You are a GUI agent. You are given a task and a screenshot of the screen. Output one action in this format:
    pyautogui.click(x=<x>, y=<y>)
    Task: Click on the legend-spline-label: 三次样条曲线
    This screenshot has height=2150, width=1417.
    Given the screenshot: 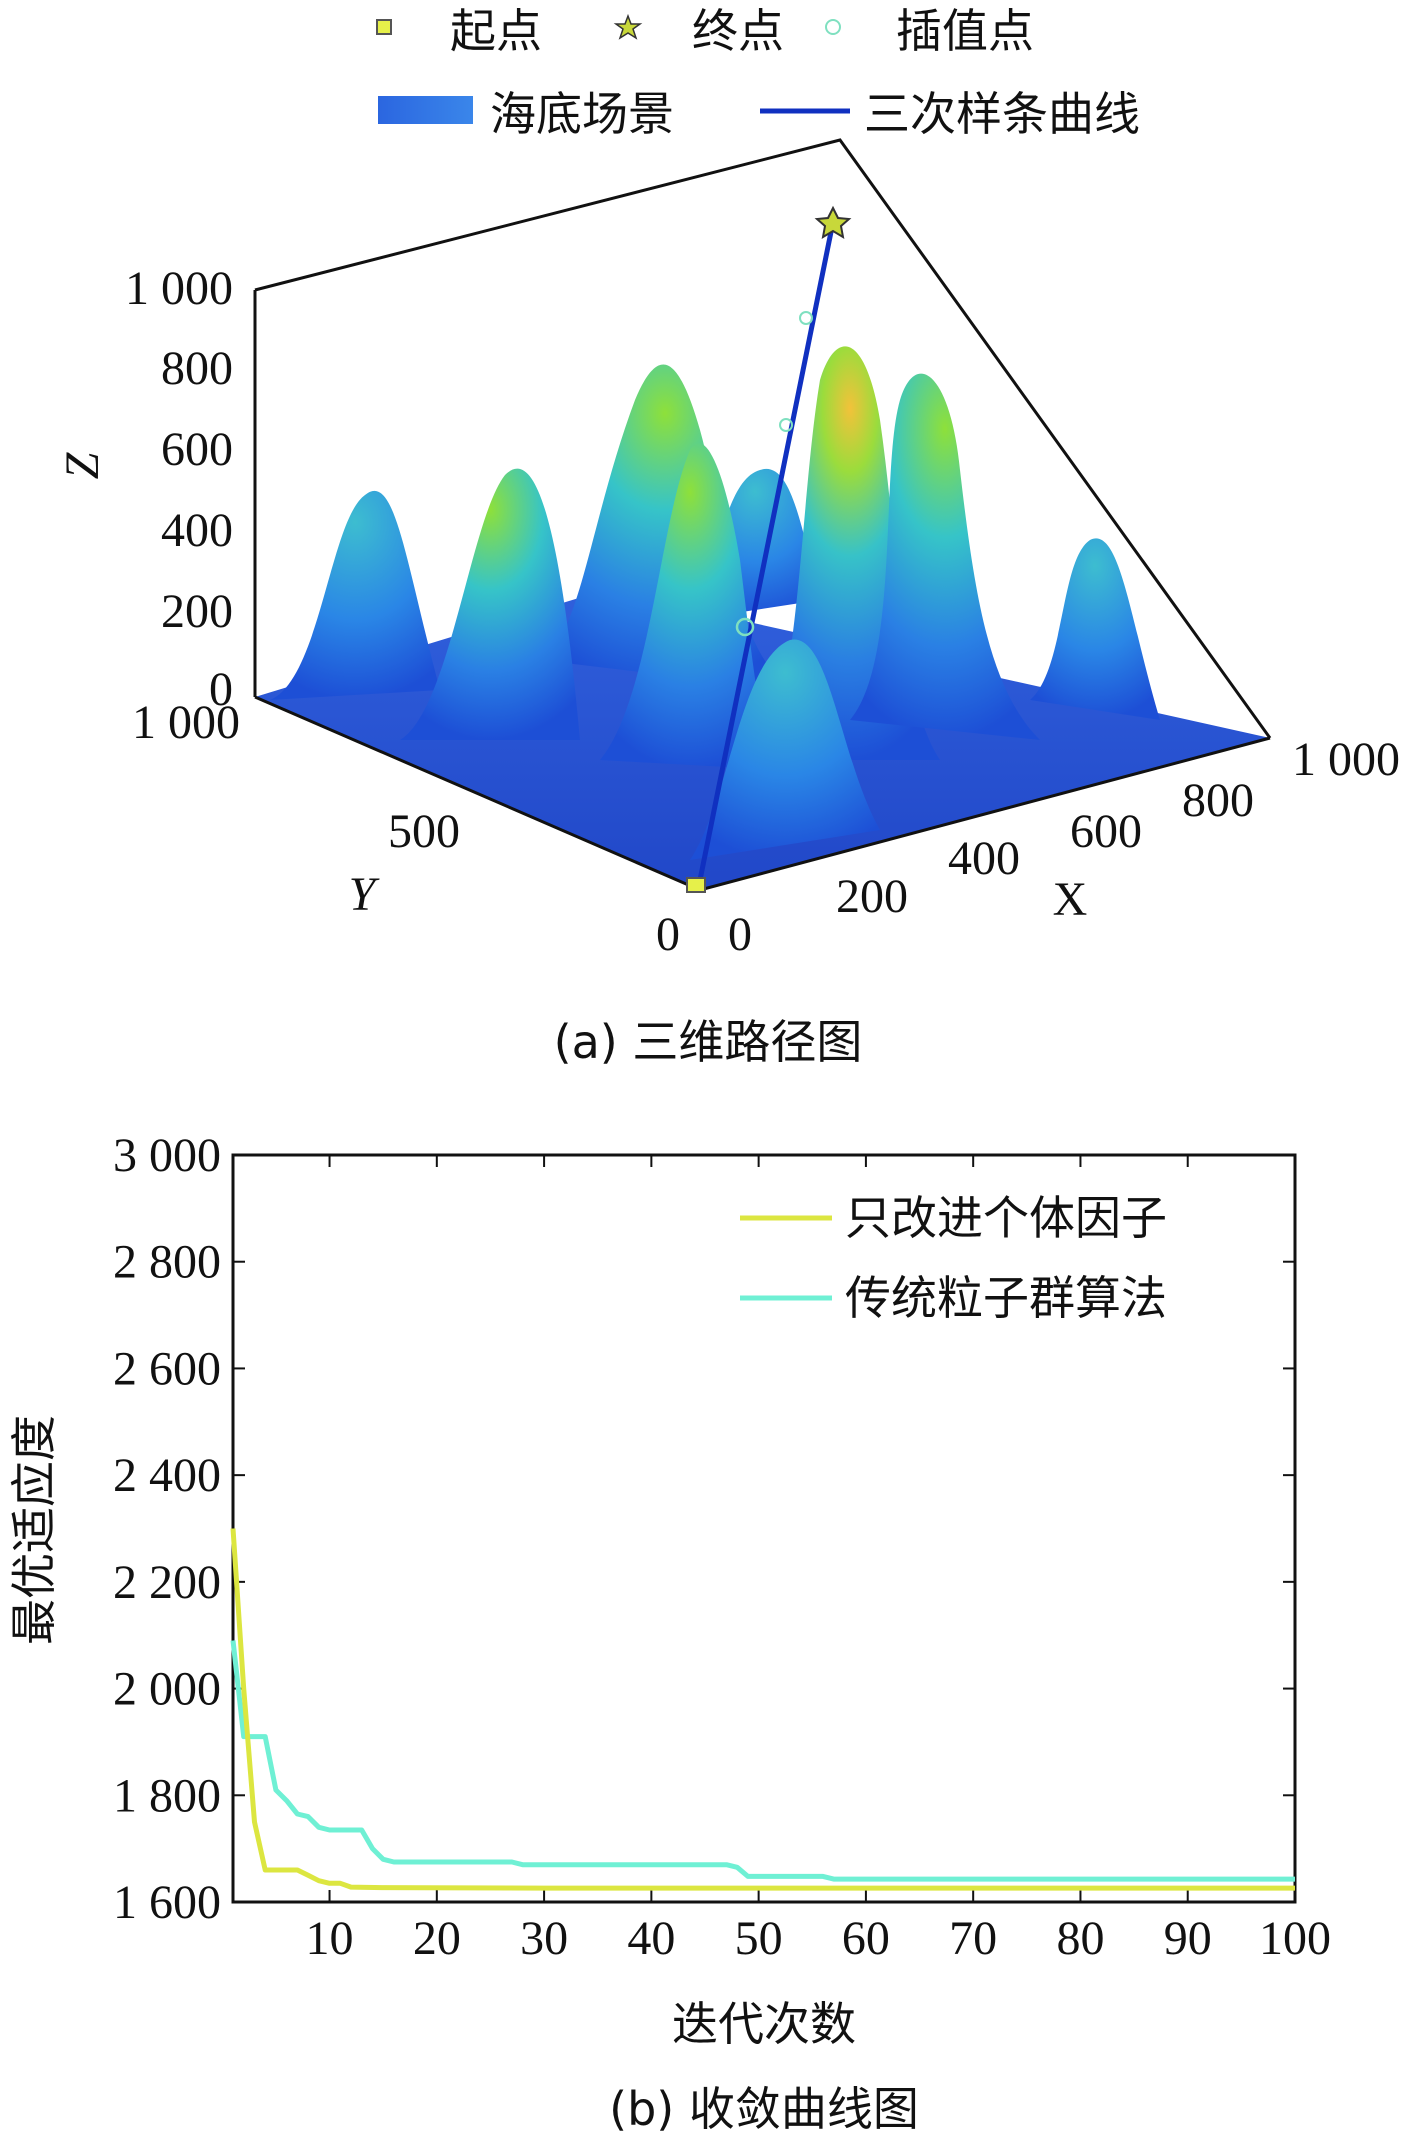 What is the action you would take?
    pyautogui.click(x=1002, y=114)
    